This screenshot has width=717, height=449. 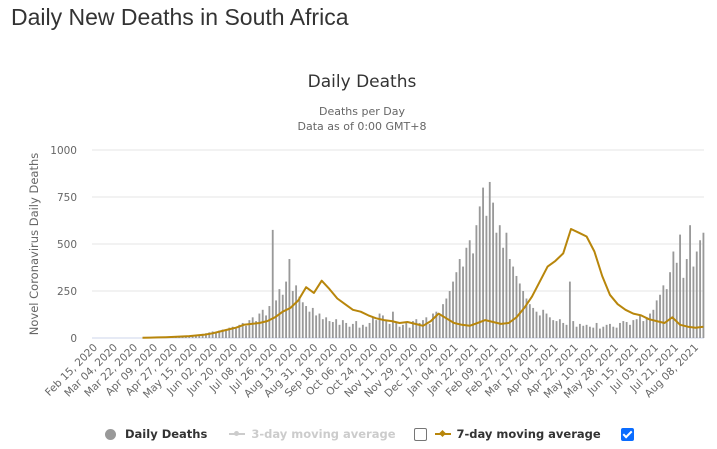 What do you see at coordinates (627, 434) in the screenshot?
I see `7day-average-checkbox` at bounding box center [627, 434].